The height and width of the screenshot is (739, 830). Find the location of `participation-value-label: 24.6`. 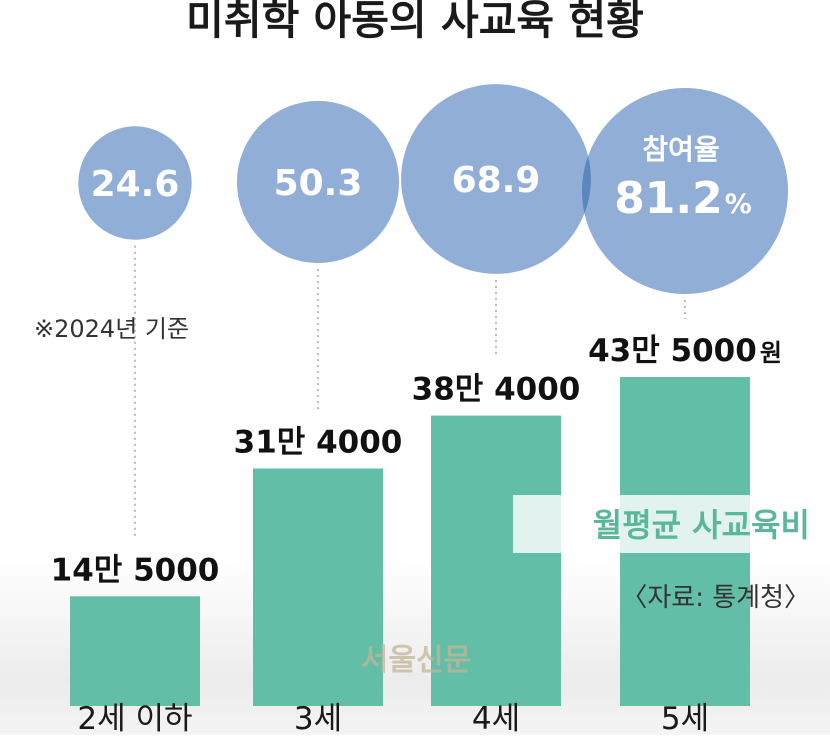

participation-value-label: 24.6 is located at coordinates (135, 184).